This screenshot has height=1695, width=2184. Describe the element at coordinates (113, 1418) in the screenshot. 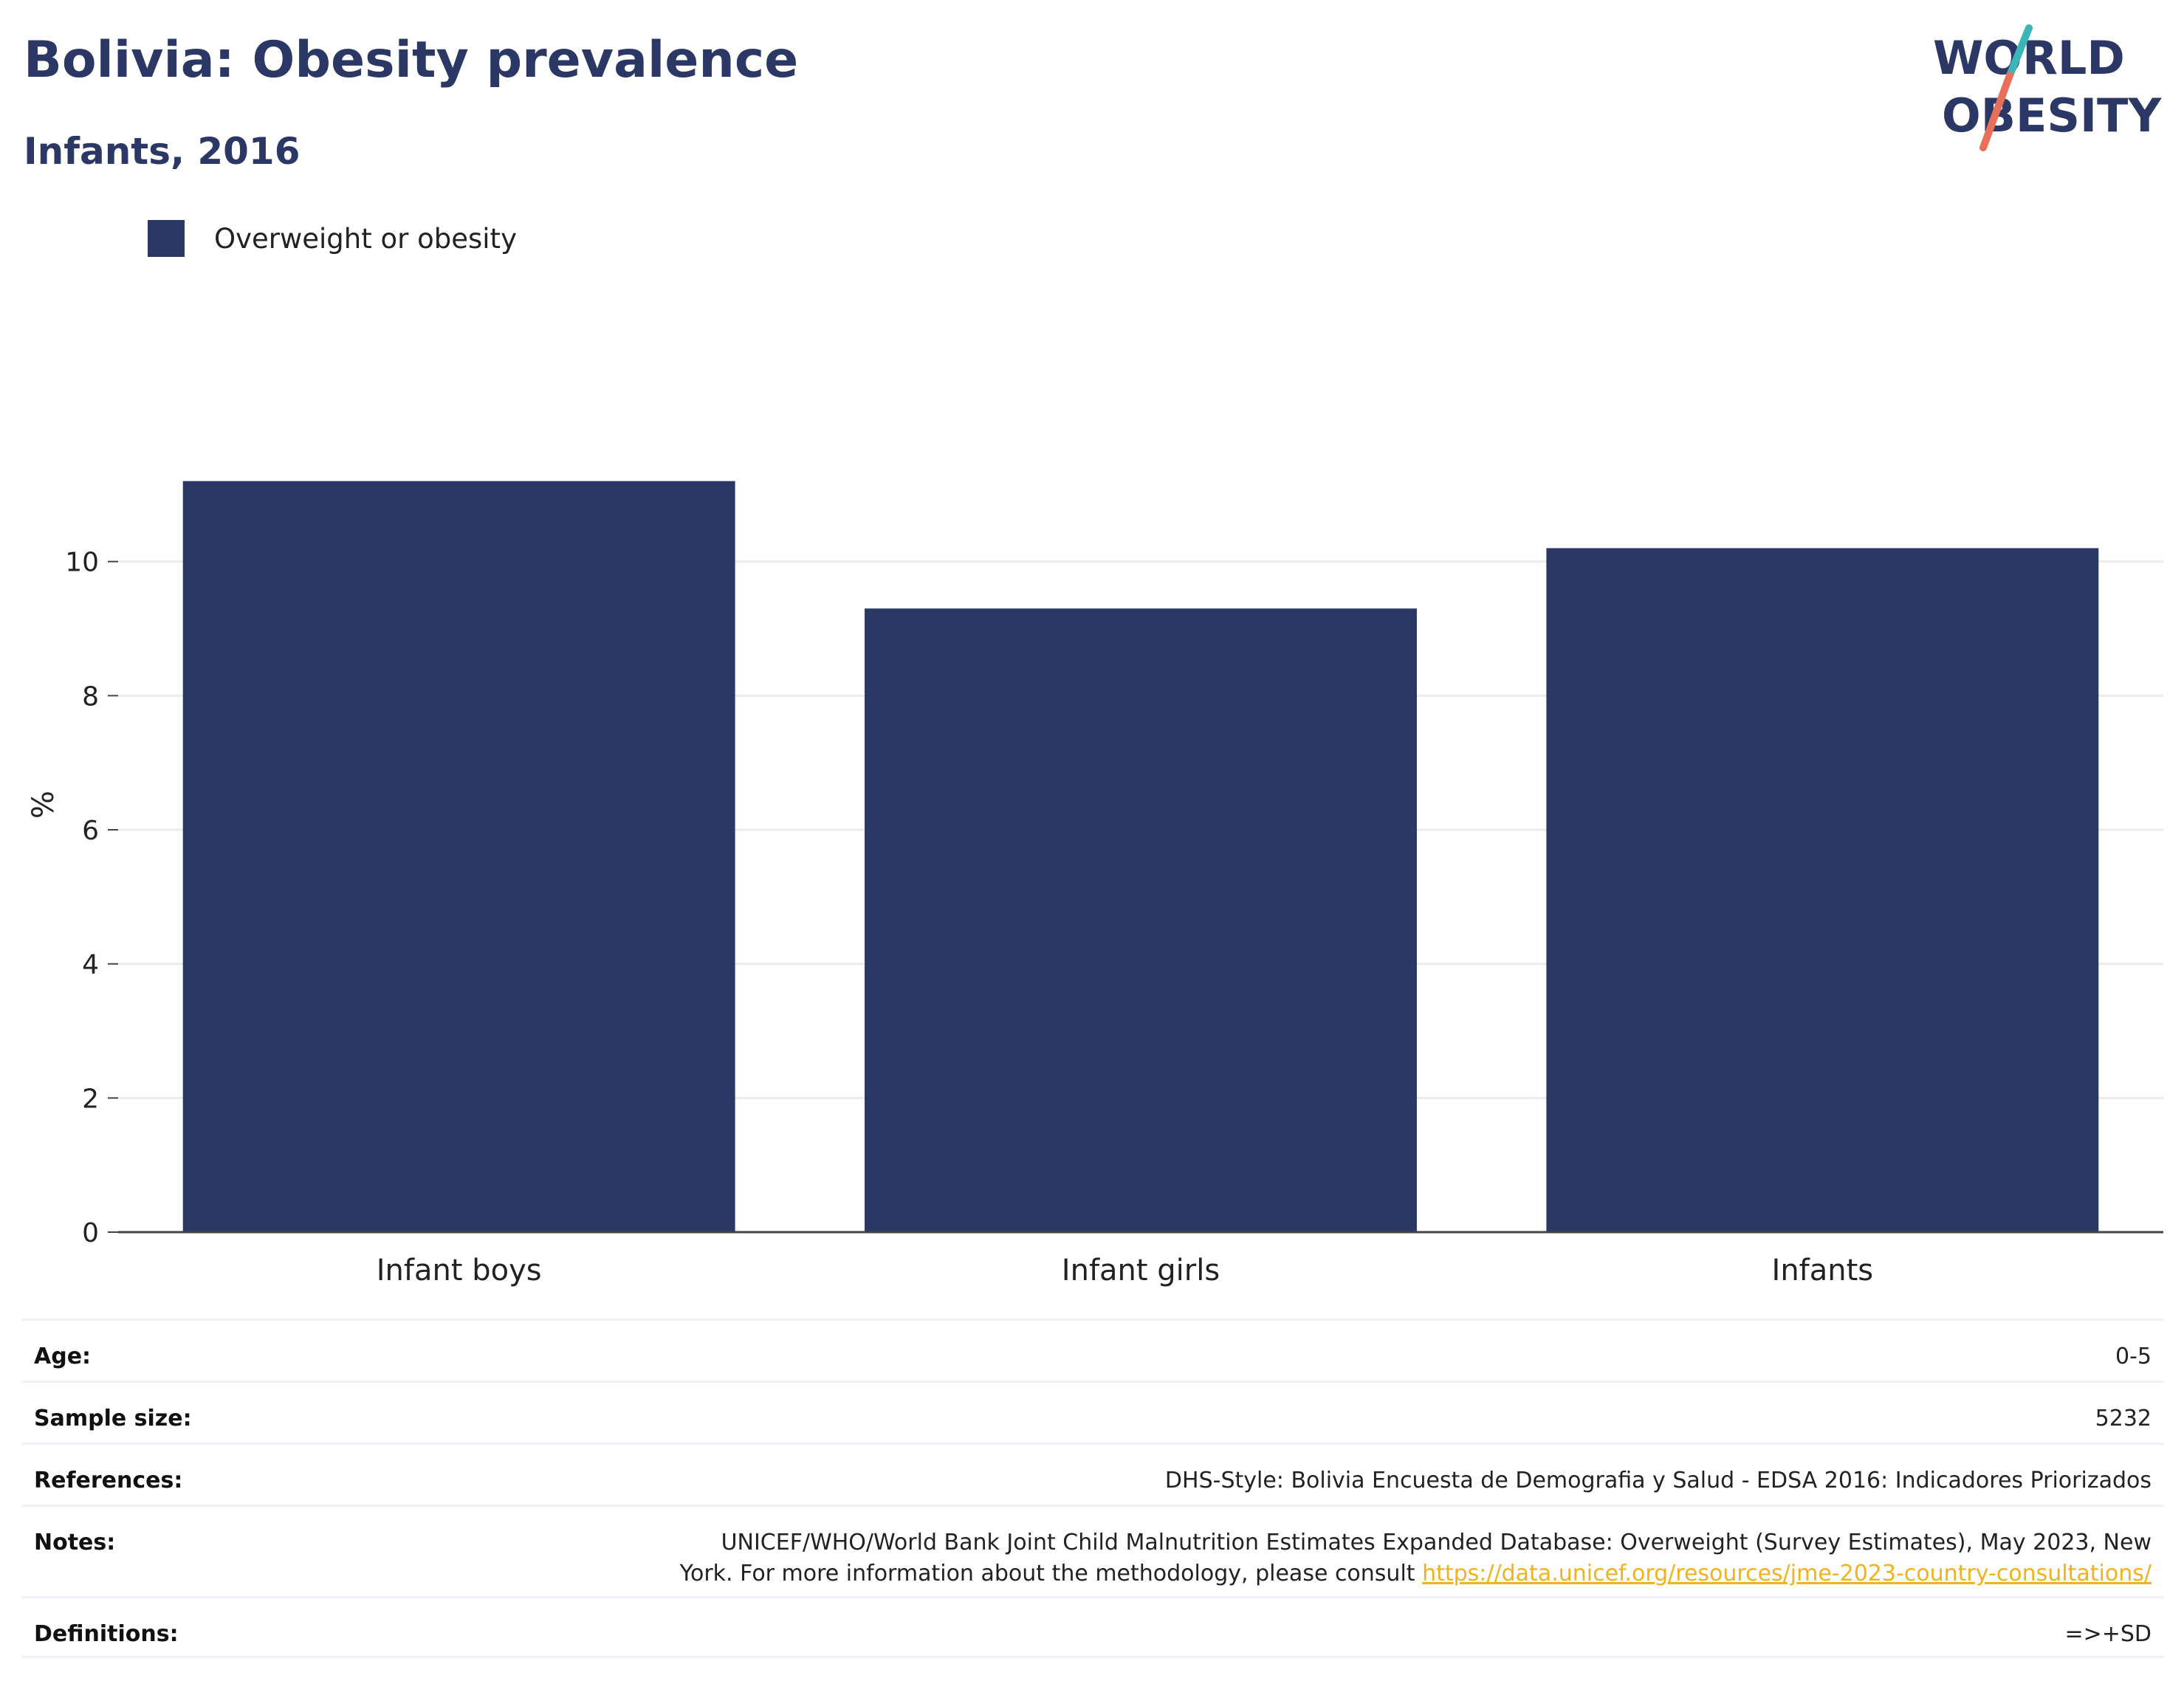

I see `sample-size-label: Sample size:` at that location.